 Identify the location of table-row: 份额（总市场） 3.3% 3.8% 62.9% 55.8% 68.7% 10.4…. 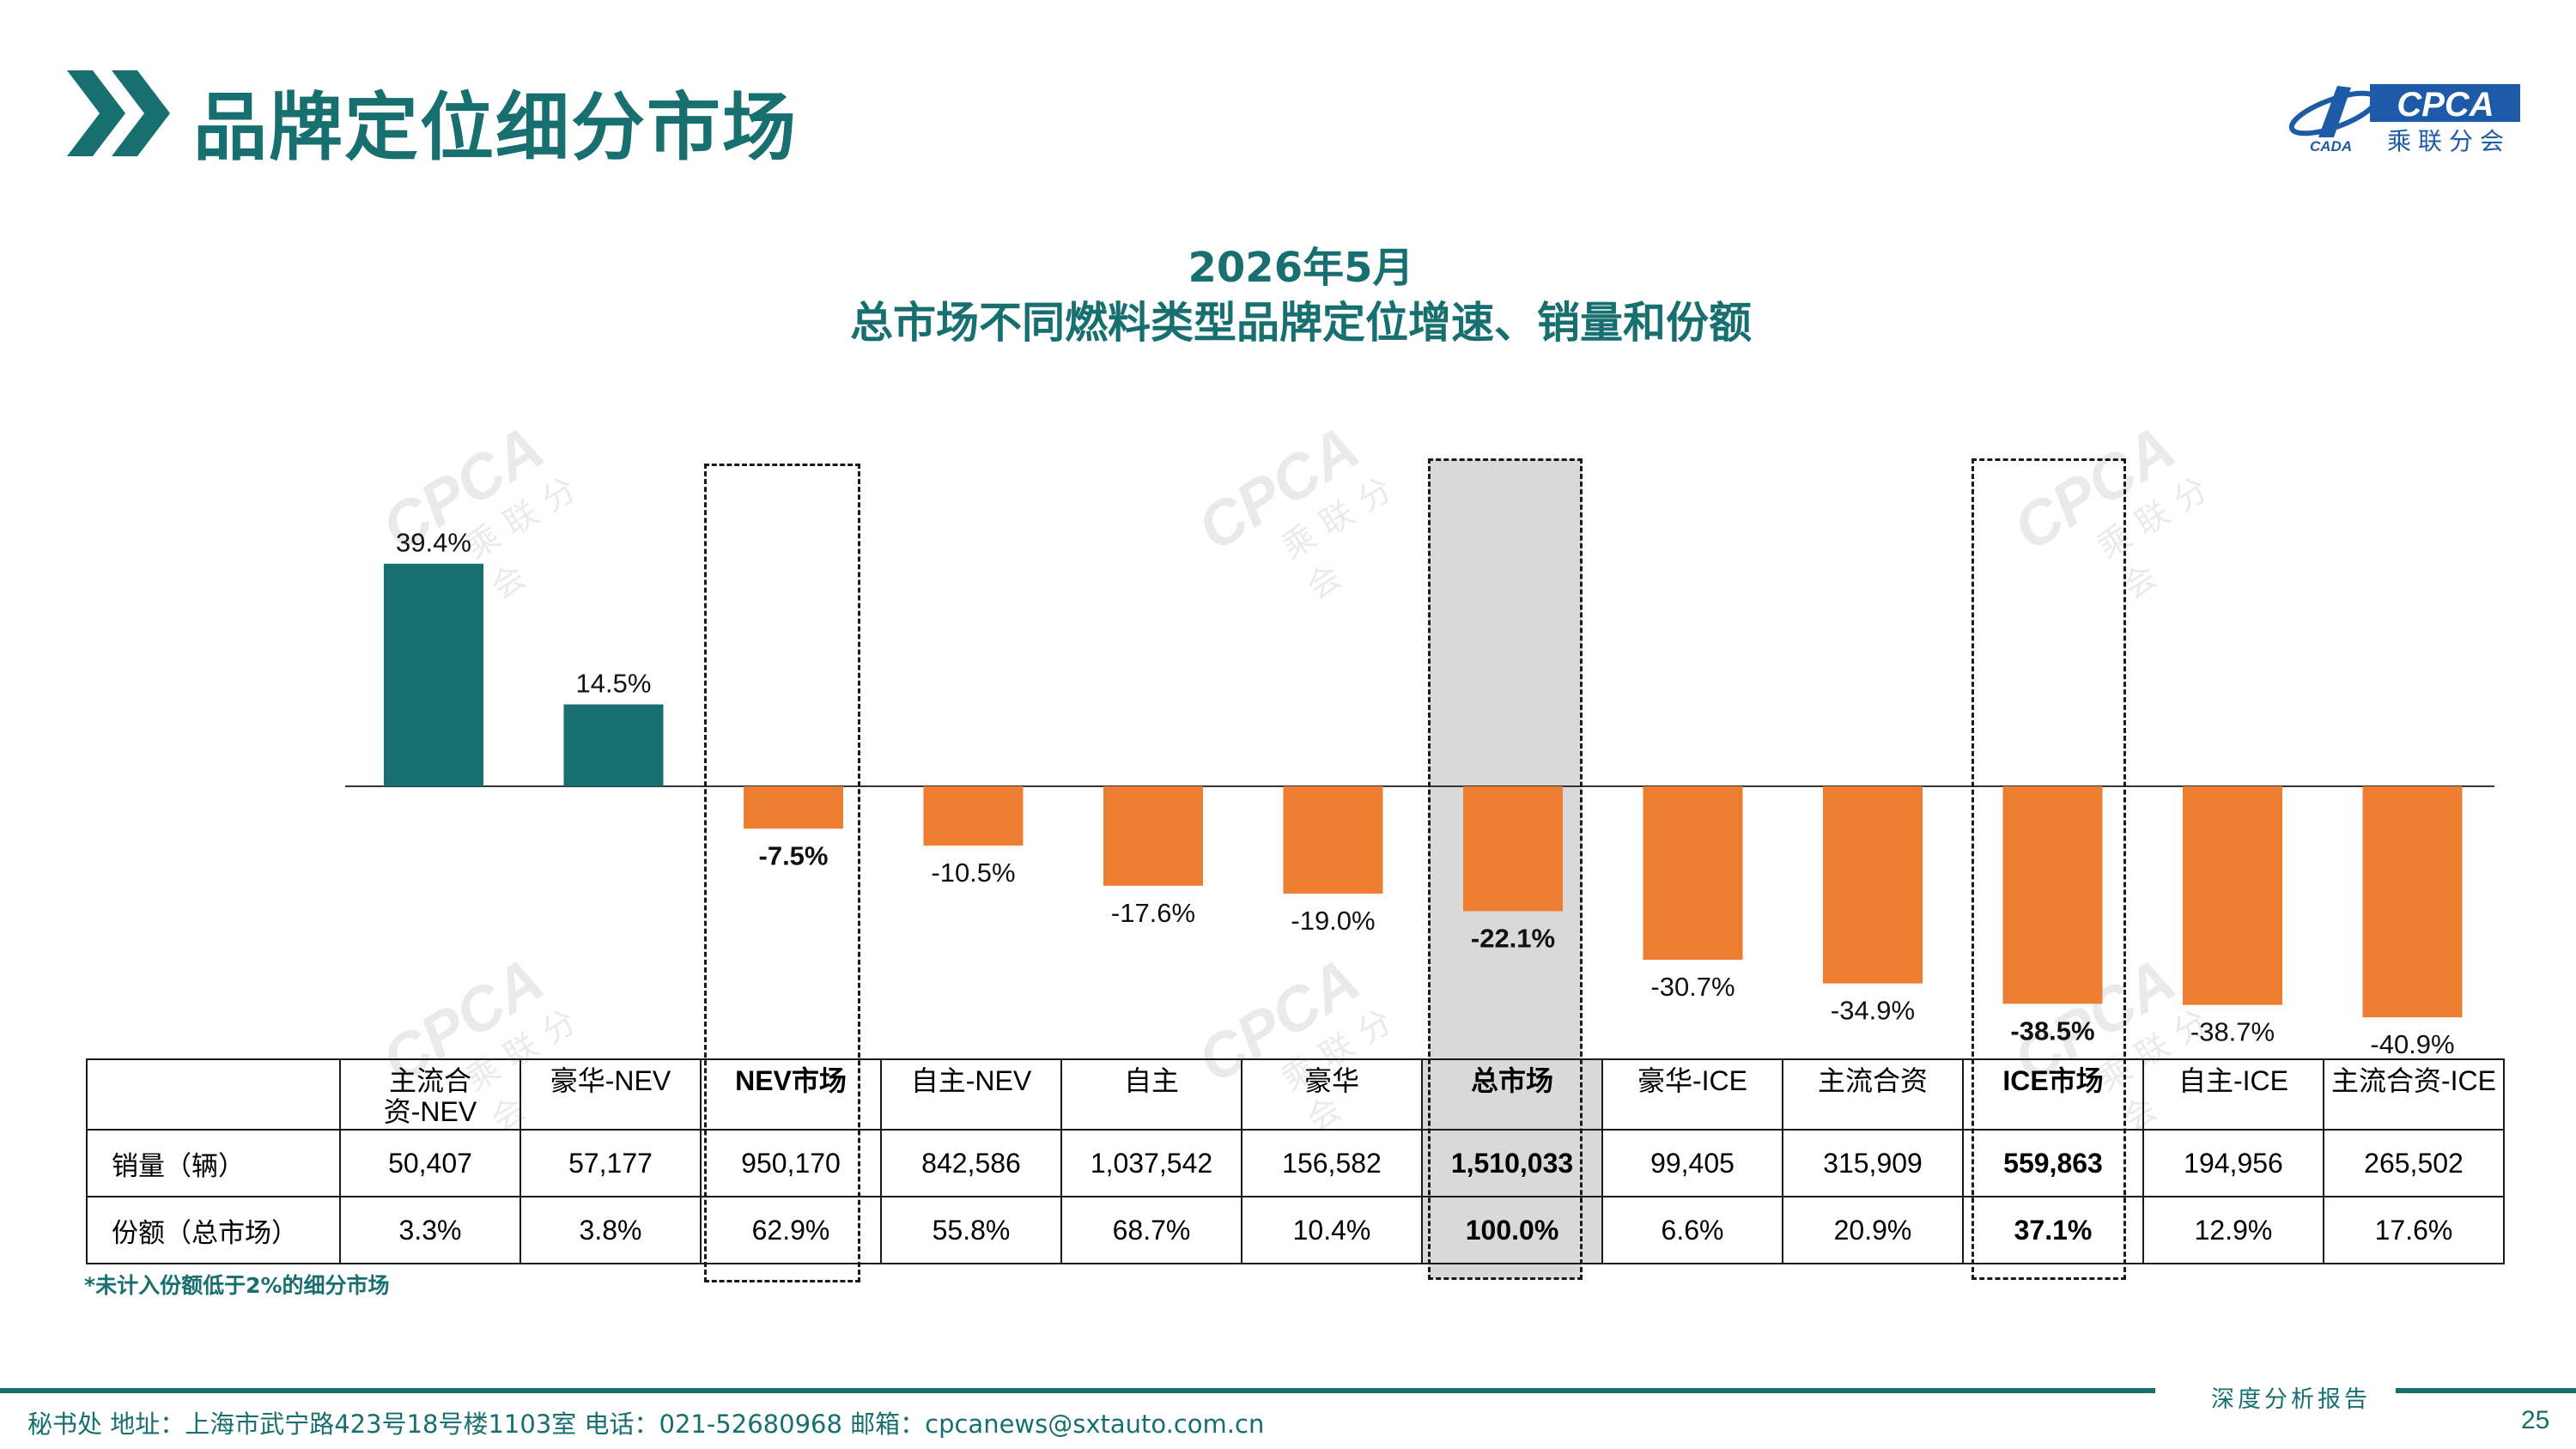
(1295, 1230).